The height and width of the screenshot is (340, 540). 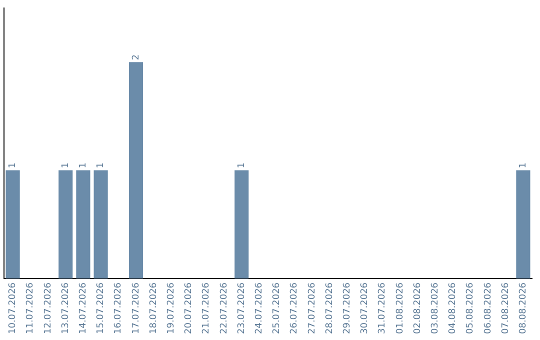 What do you see at coordinates (329, 308) in the screenshot?
I see `x-tick-label: 28.07.2026` at bounding box center [329, 308].